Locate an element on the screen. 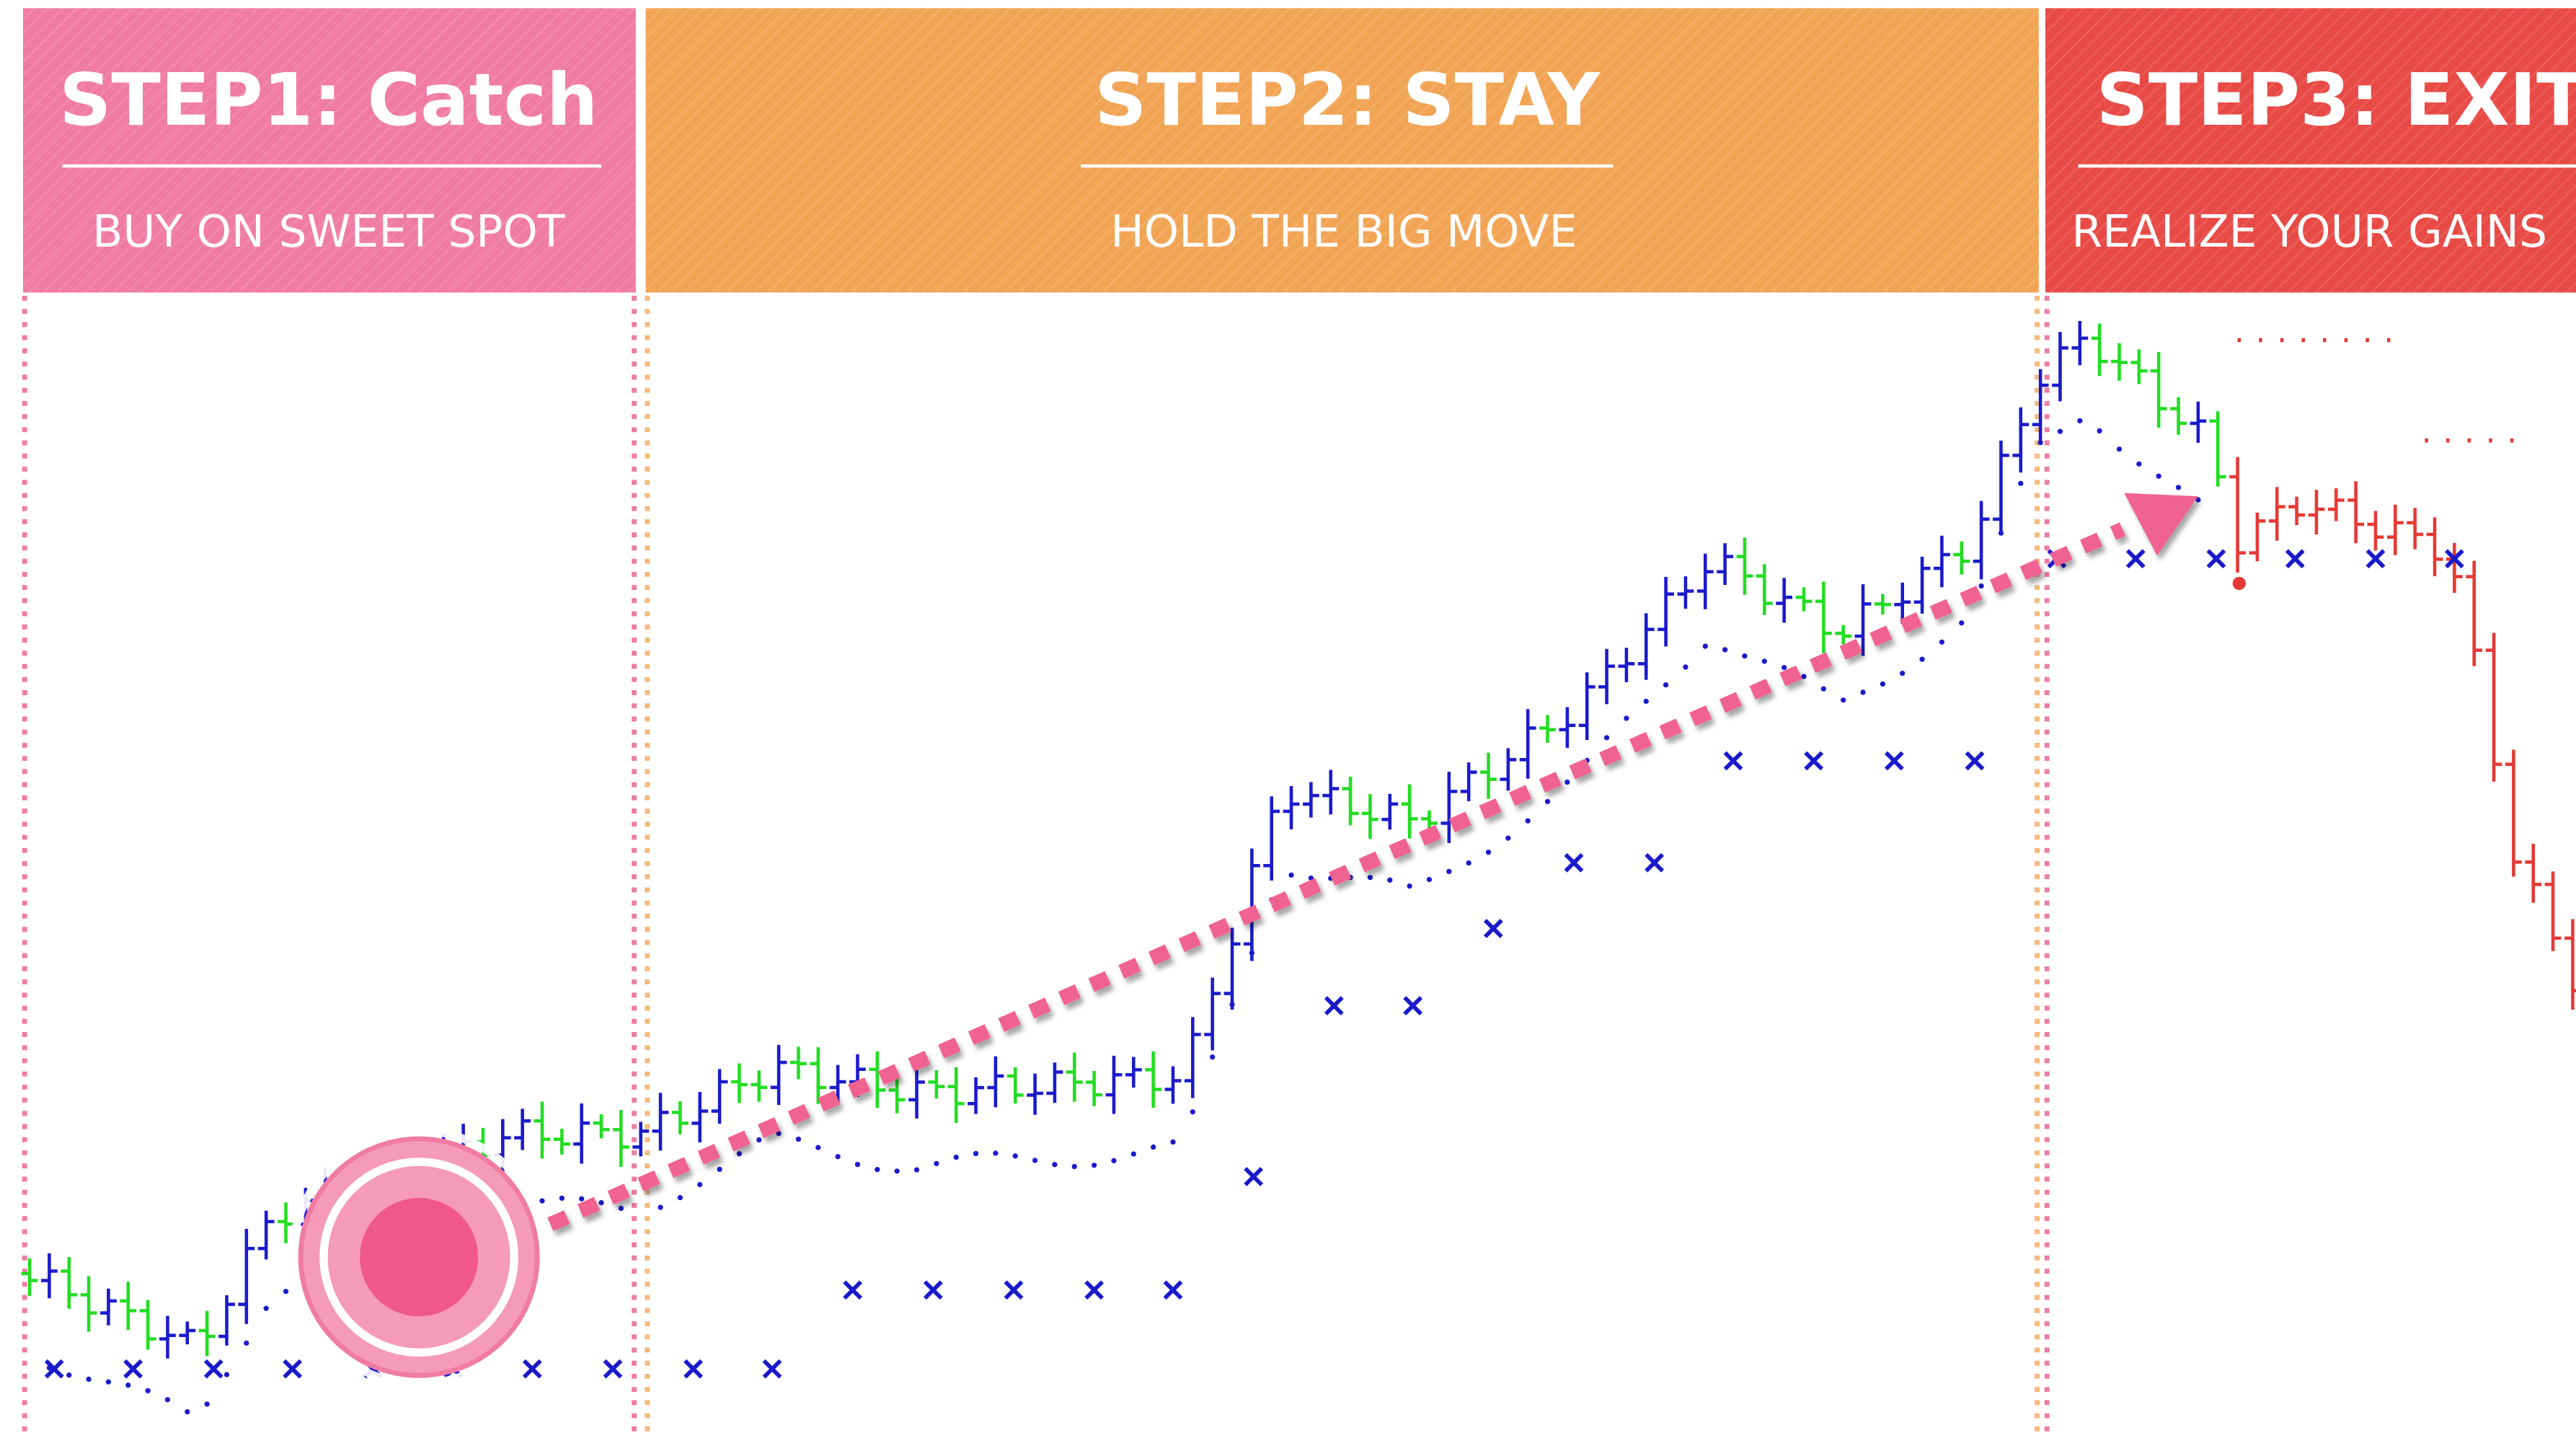 The width and height of the screenshot is (2576, 1433). step-subtitle: REALIZE YOUR GAINS is located at coordinates (2309, 231).